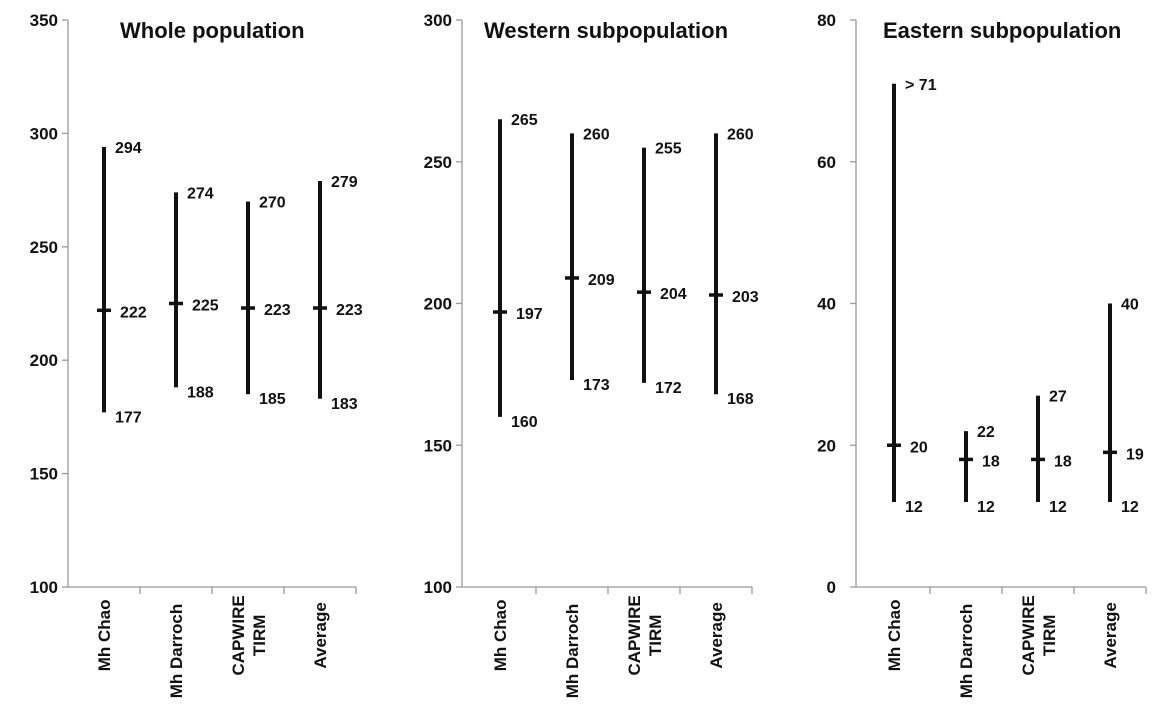 The image size is (1153, 721). I want to click on panel3-mid-label: 20, so click(919, 447).